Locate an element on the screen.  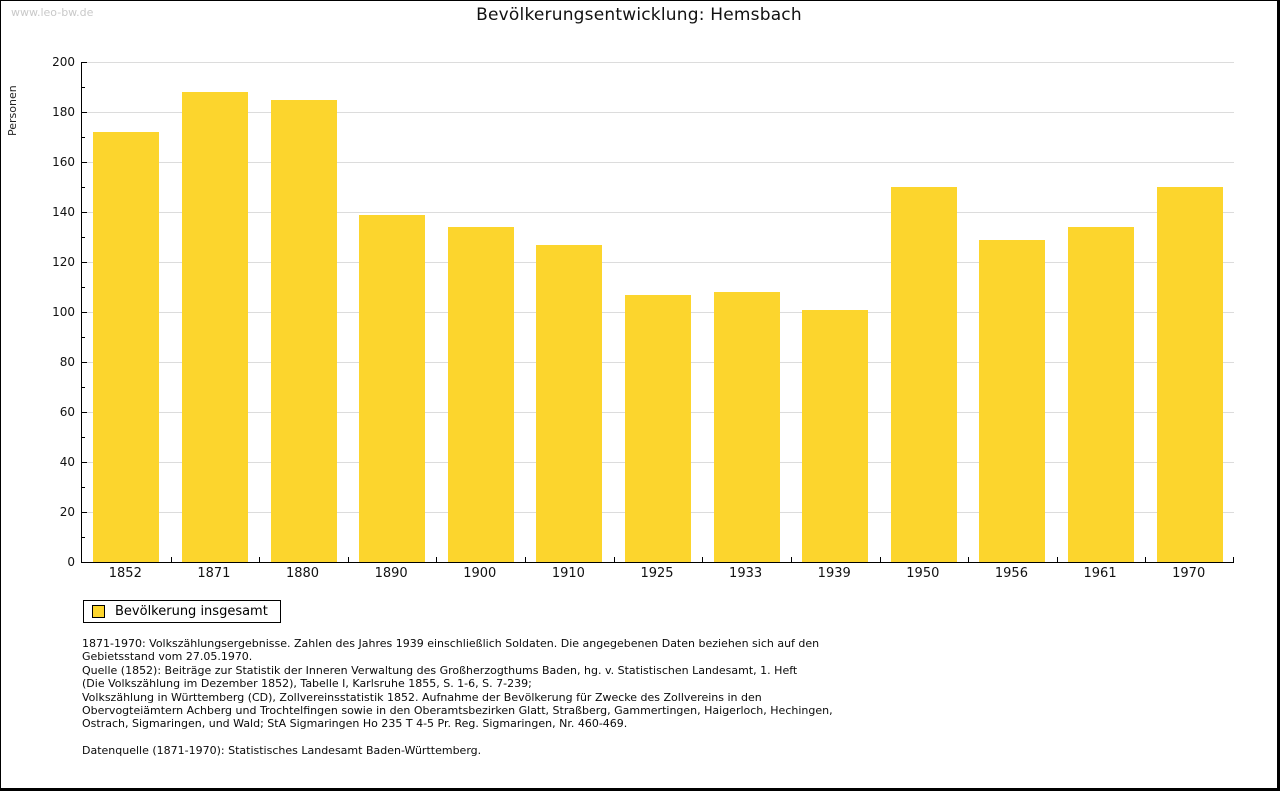
legend-label: Bevölkerung insgesamt is located at coordinates (191, 611).